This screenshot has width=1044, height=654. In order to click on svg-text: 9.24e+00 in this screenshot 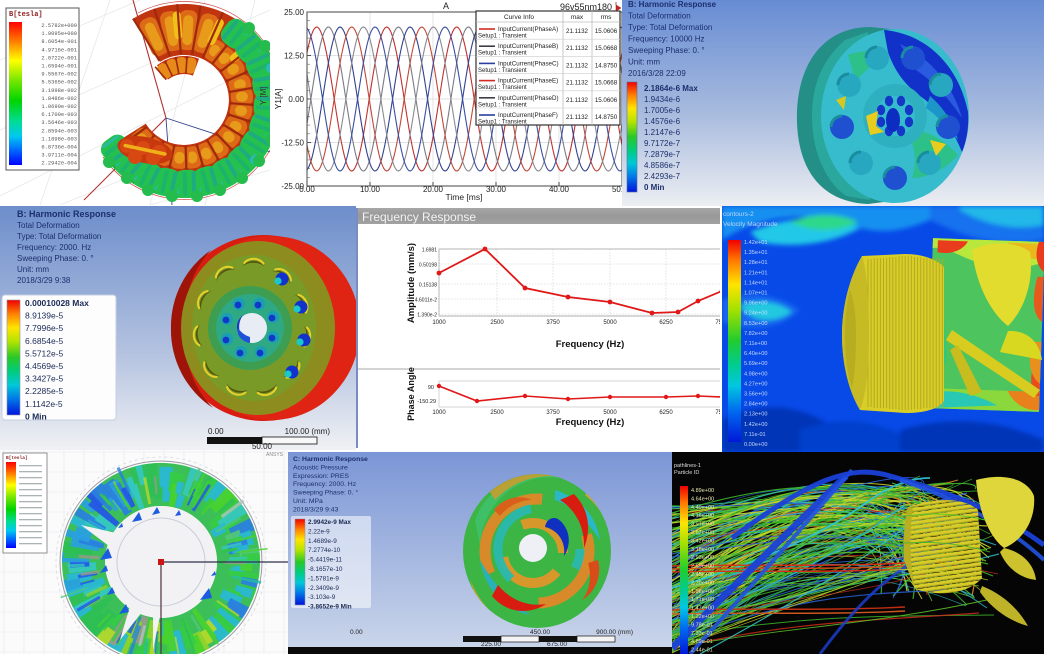, I will do `click(756, 314)`.